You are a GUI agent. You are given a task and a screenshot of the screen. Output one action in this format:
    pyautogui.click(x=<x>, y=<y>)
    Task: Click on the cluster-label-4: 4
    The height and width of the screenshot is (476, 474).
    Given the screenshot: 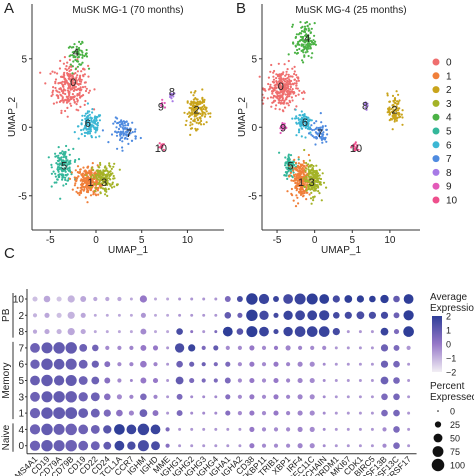 What is the action you would take?
    pyautogui.click(x=76, y=53)
    